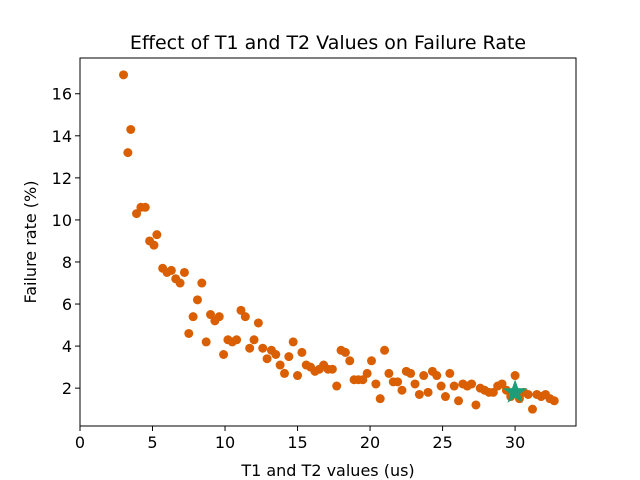 The height and width of the screenshot is (480, 640). I want to click on y-tick-label: 14, so click(62, 136).